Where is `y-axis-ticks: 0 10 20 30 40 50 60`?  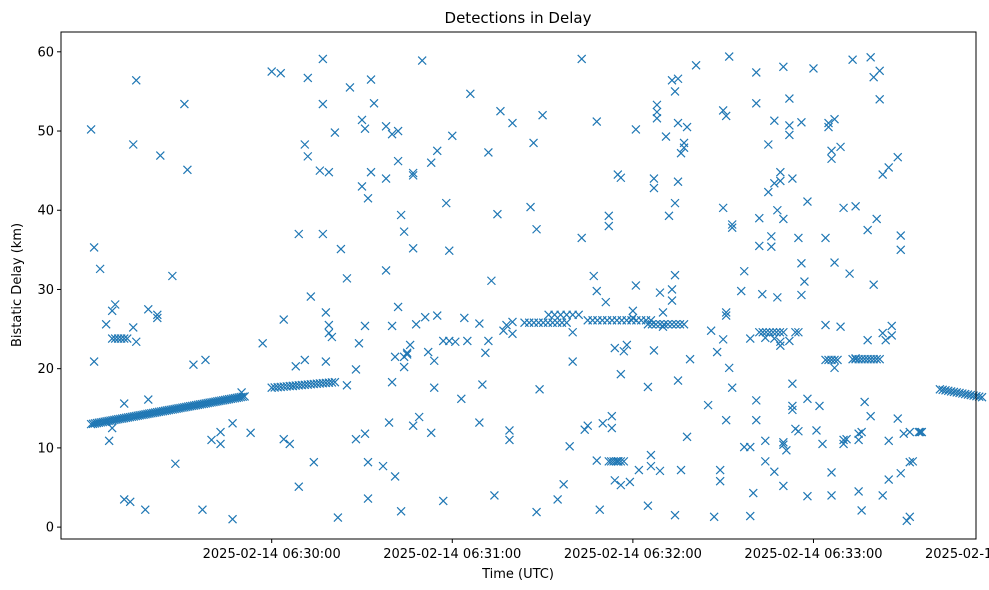
y-axis-ticks: 0 10 20 30 40 50 60 is located at coordinates (49, 290).